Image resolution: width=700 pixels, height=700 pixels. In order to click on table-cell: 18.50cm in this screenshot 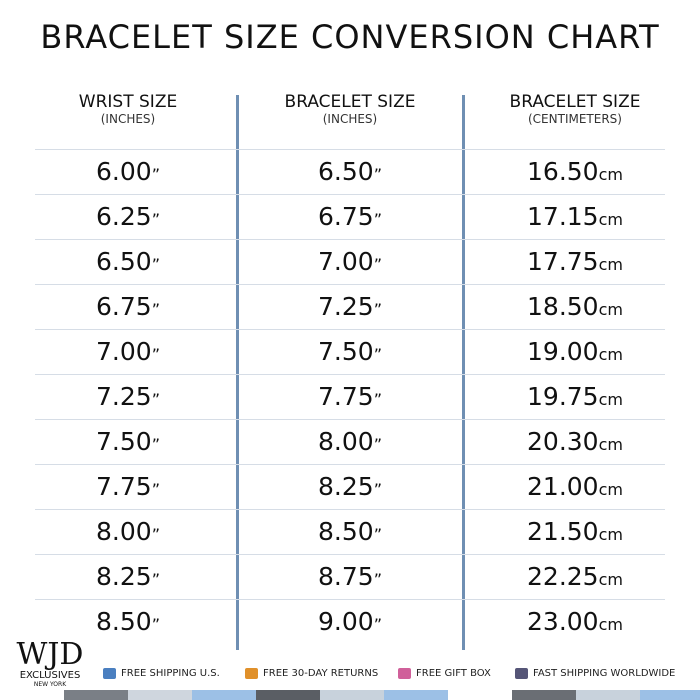, I will do `click(575, 306)`.